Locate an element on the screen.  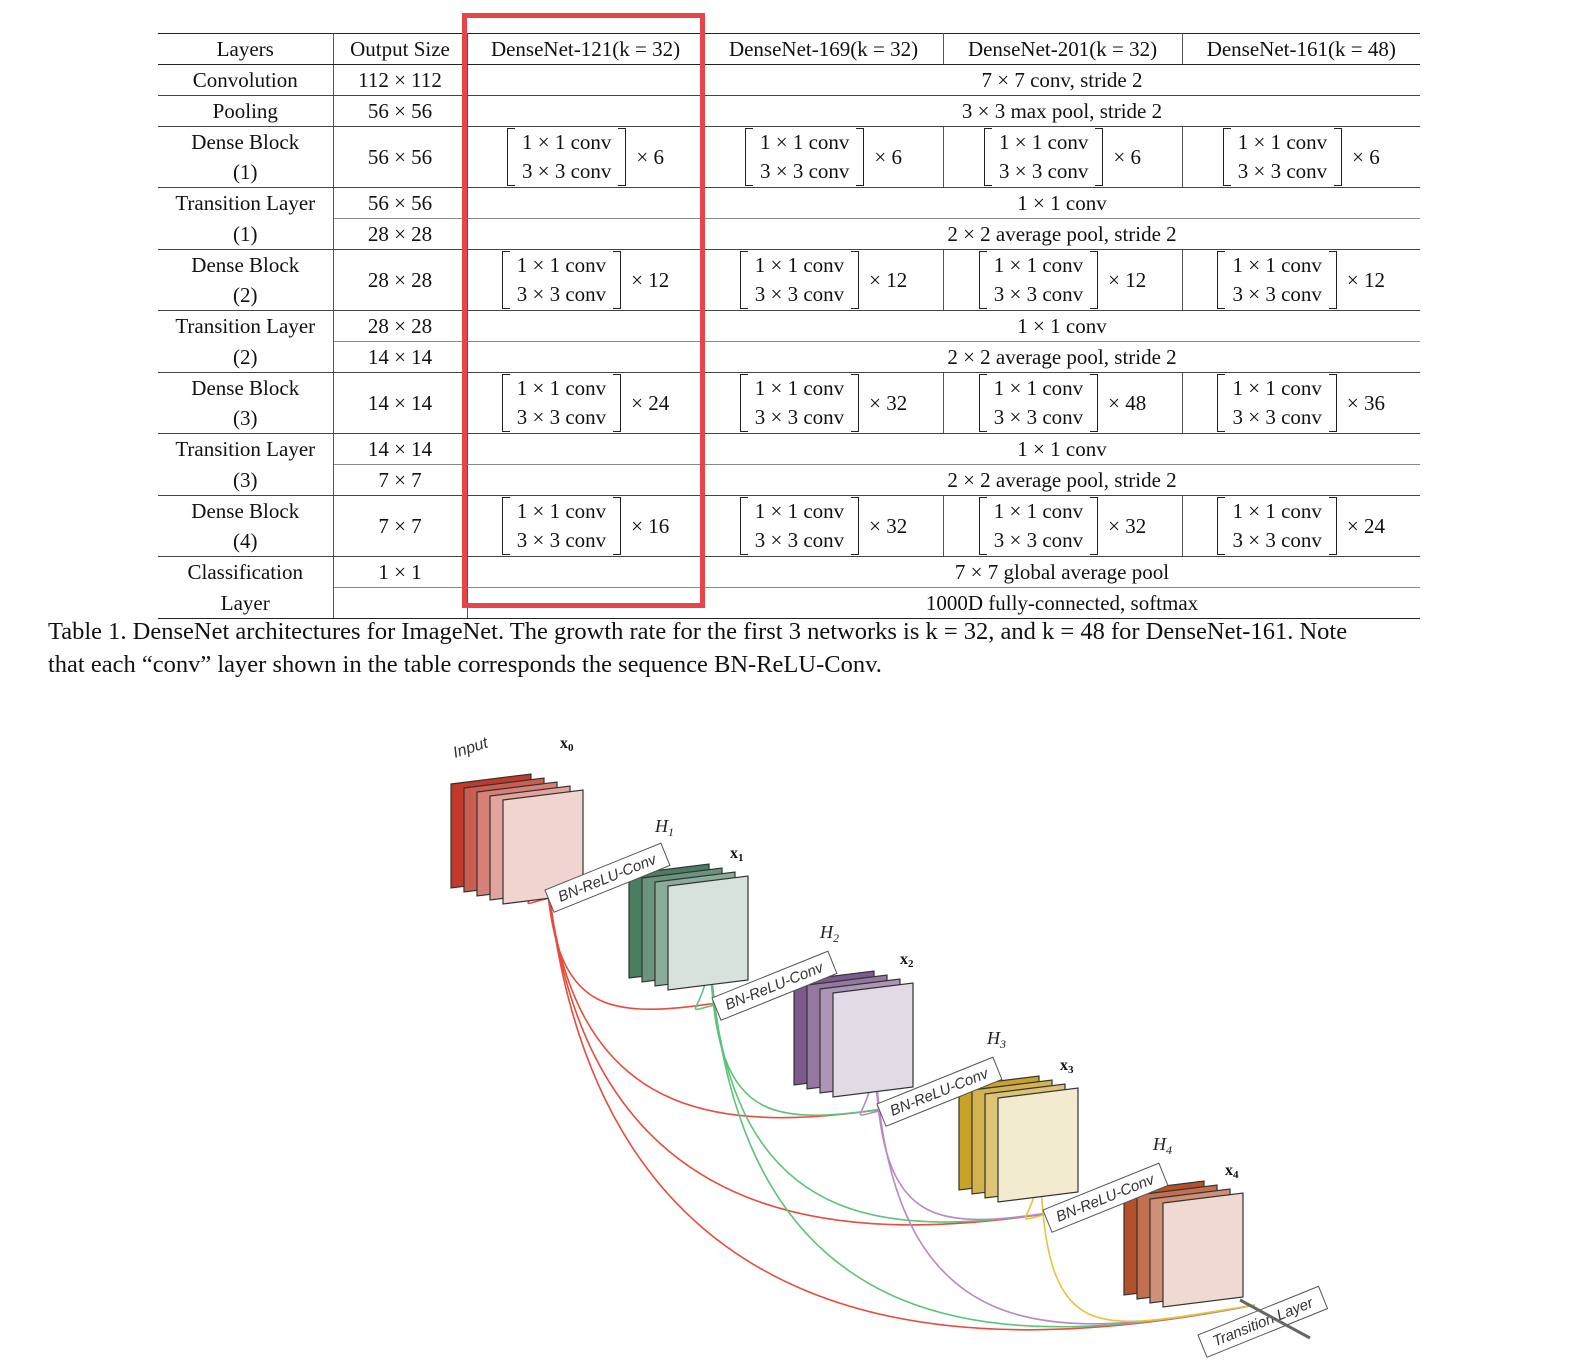
table-row-transition-3b: (3) 7 × 7 2 × 2 average pool, stride 2 is located at coordinates (789, 480).